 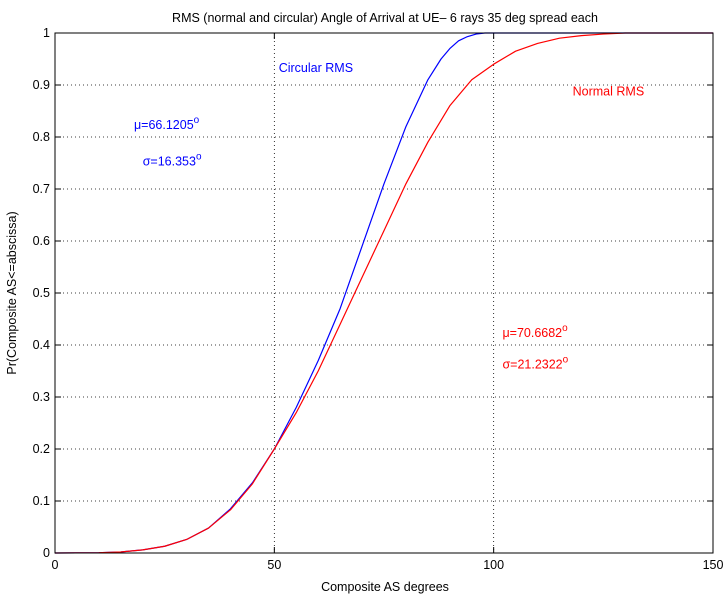 I want to click on y-tick-label-5: 0.5, so click(x=41, y=293).